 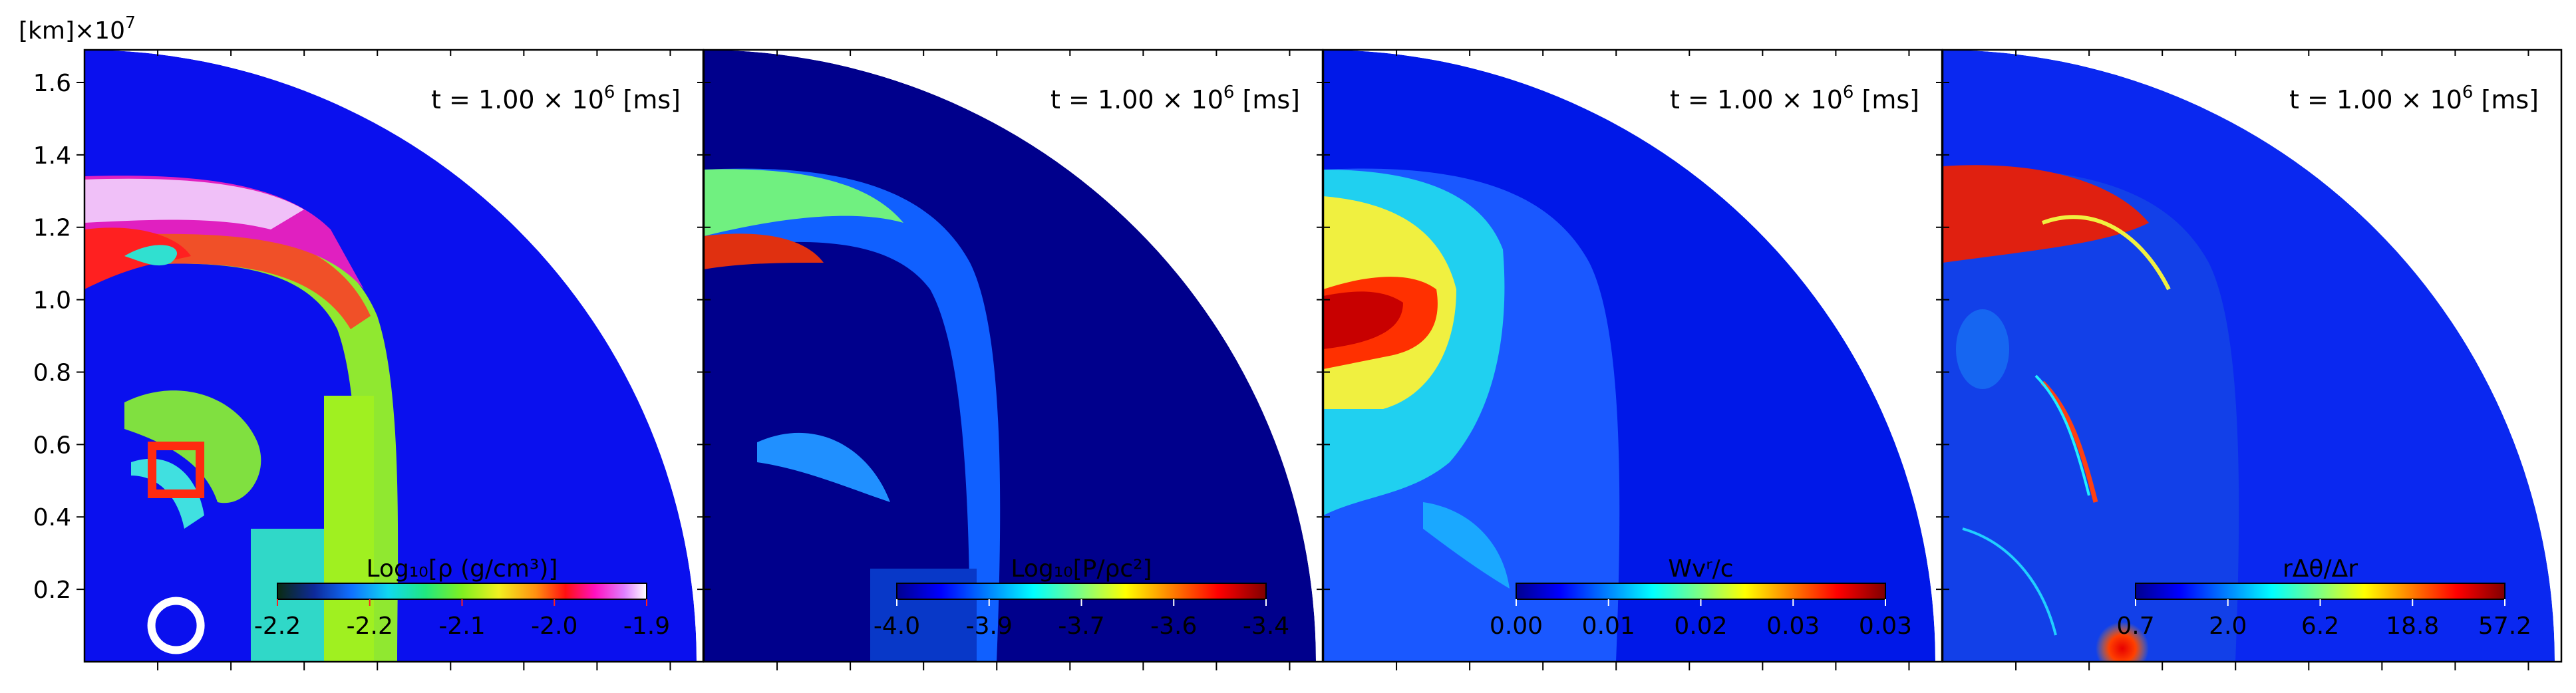 I want to click on y-tick-label-3: 0.6, so click(x=52, y=446).